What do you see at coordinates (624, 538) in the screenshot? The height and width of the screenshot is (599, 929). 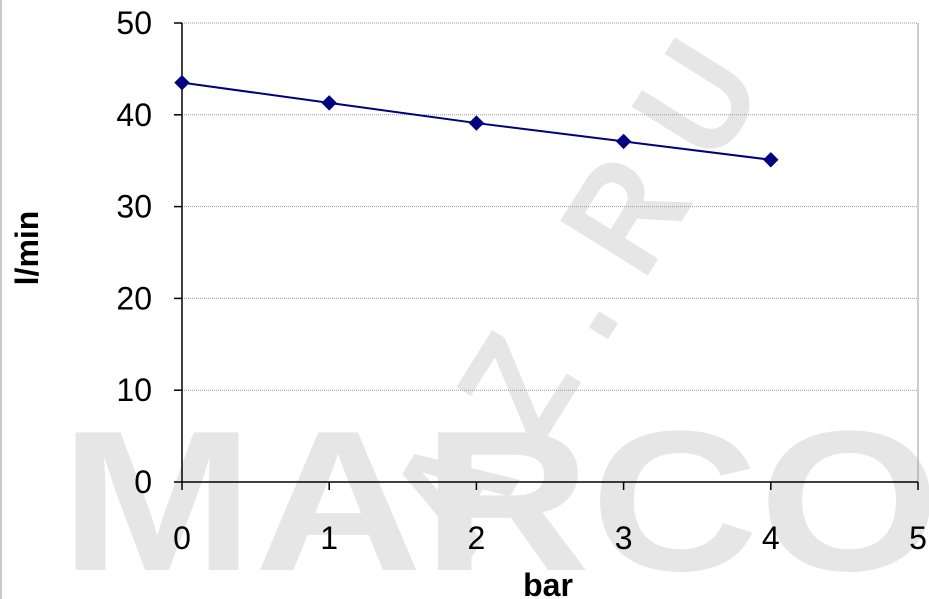 I see `x-tick-label-3: 3` at bounding box center [624, 538].